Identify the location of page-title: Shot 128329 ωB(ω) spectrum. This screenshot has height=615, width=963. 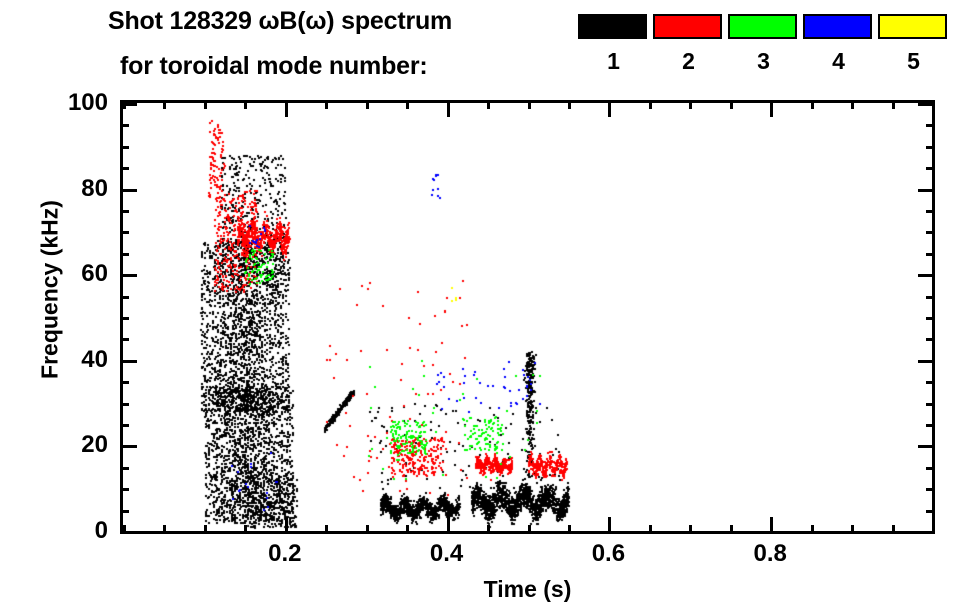
(280, 21).